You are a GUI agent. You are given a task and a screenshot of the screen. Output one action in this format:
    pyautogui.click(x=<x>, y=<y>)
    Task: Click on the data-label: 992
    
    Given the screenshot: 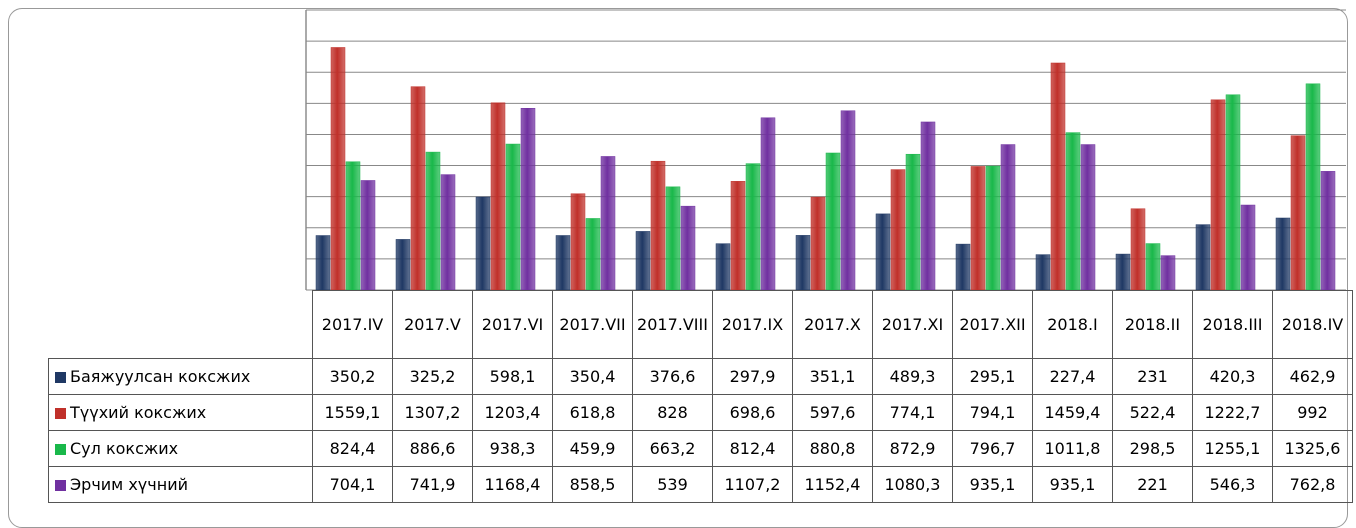 What is the action you would take?
    pyautogui.click(x=1312, y=412)
    